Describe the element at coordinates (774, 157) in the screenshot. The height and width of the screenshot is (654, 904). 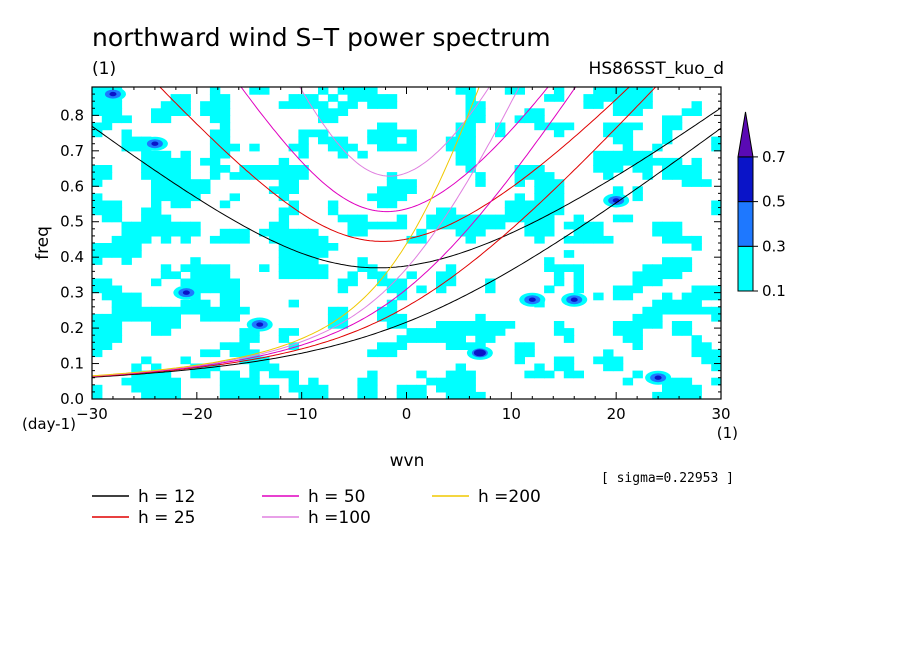
I see `colorbar-label: 0.7` at that location.